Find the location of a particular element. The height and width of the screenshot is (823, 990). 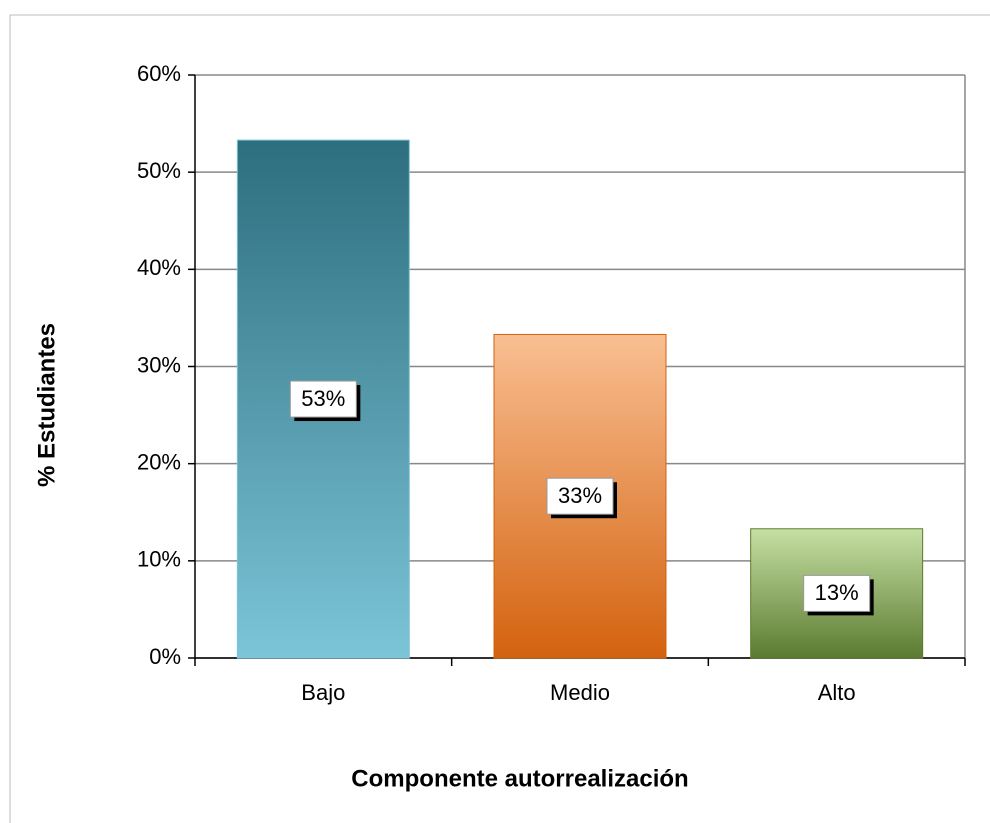

data-label: 13% is located at coordinates (837, 592).